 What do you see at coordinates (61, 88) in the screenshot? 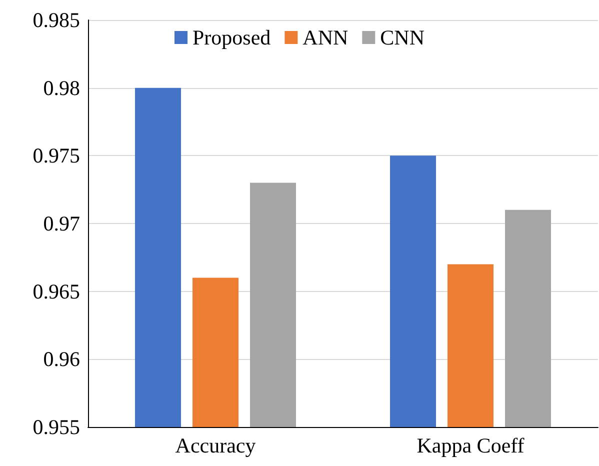
I see `y-tick-label: 0.98` at bounding box center [61, 88].